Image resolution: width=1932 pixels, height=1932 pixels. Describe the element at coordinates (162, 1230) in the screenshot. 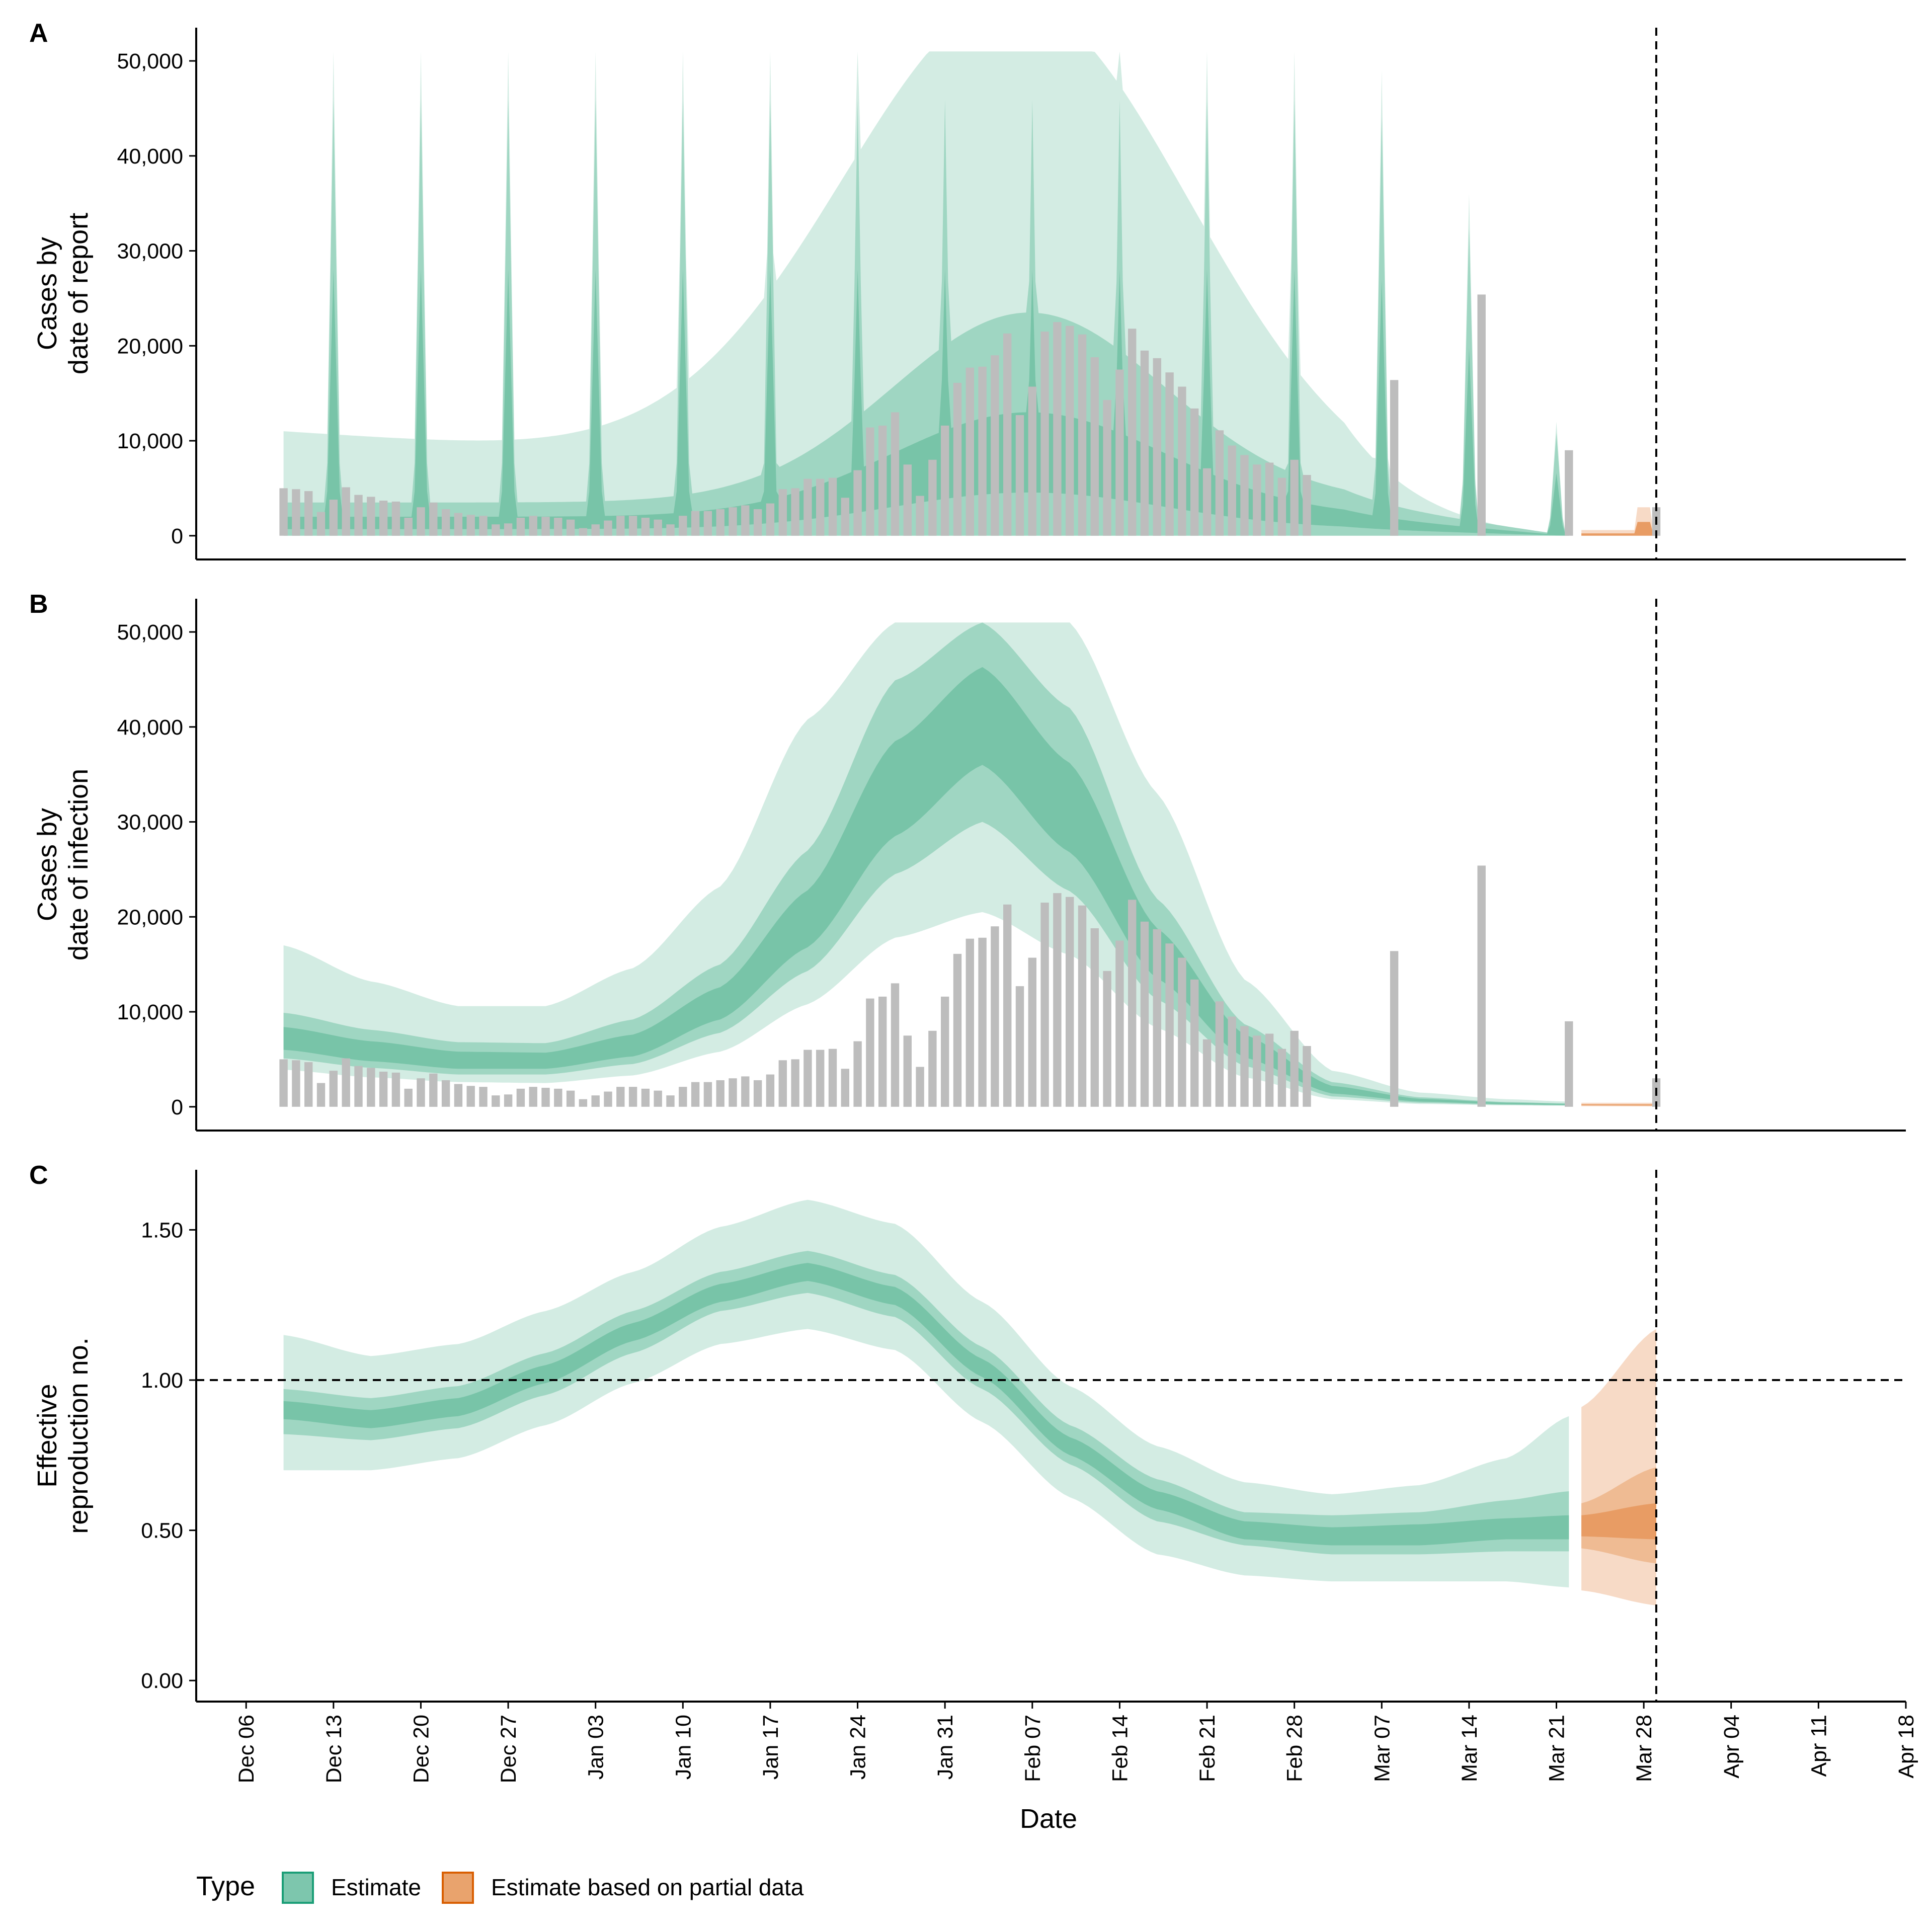

I see `y-tick-label: 1.50` at that location.